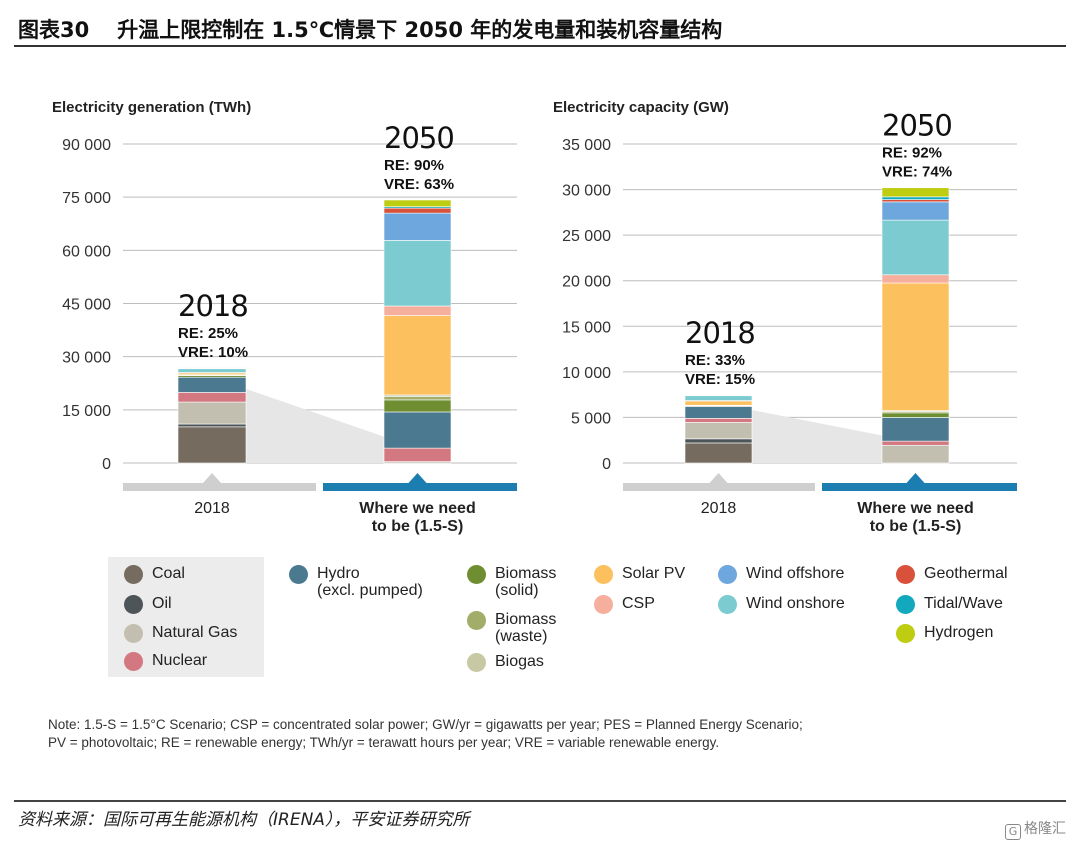  Describe the element at coordinates (715, 360) in the screenshot. I see `annotation-share: RE: 33%` at that location.